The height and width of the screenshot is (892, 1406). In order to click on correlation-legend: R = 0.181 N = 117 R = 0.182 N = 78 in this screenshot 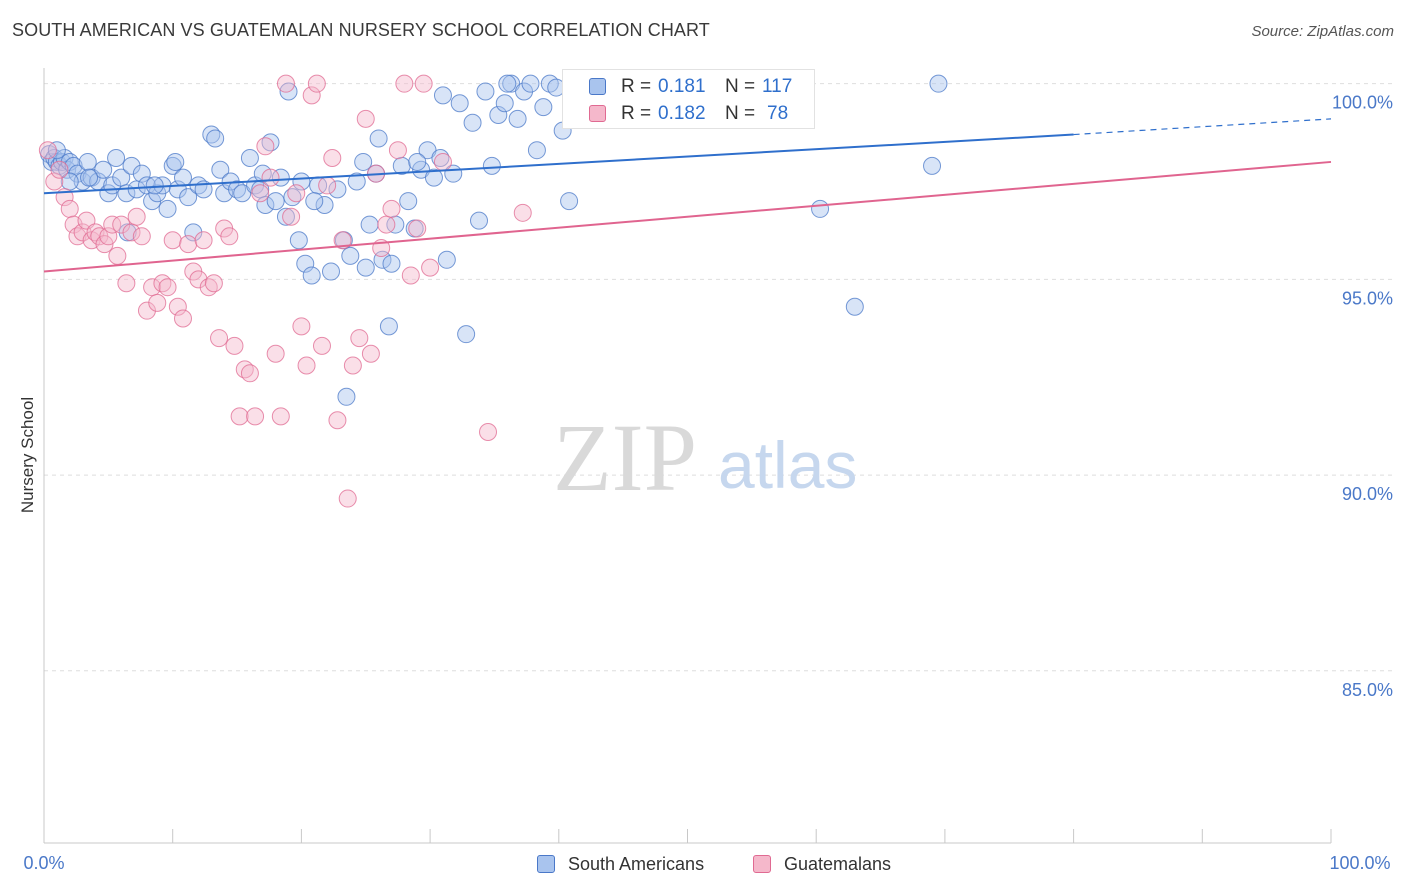, I will do `click(688, 99)`.